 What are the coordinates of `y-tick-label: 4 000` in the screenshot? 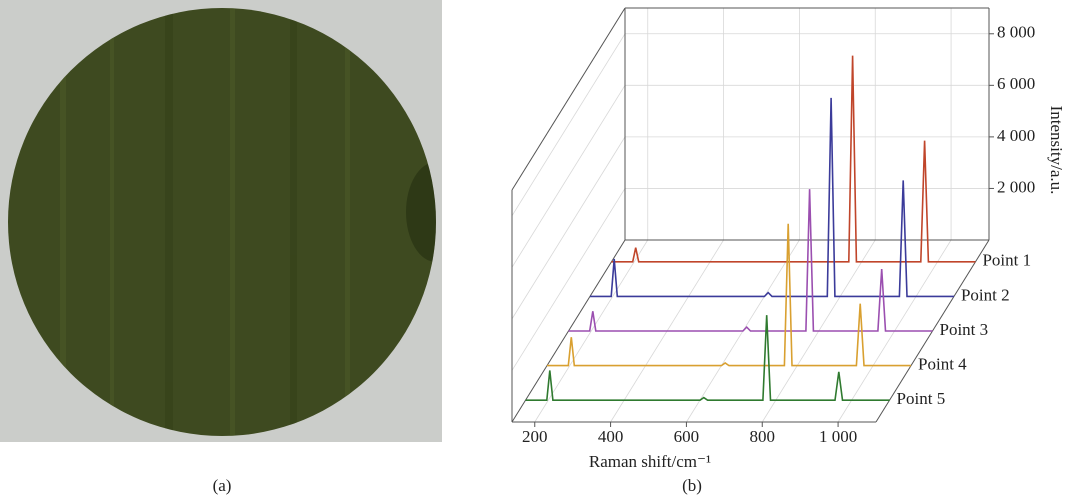 It's located at (1016, 135).